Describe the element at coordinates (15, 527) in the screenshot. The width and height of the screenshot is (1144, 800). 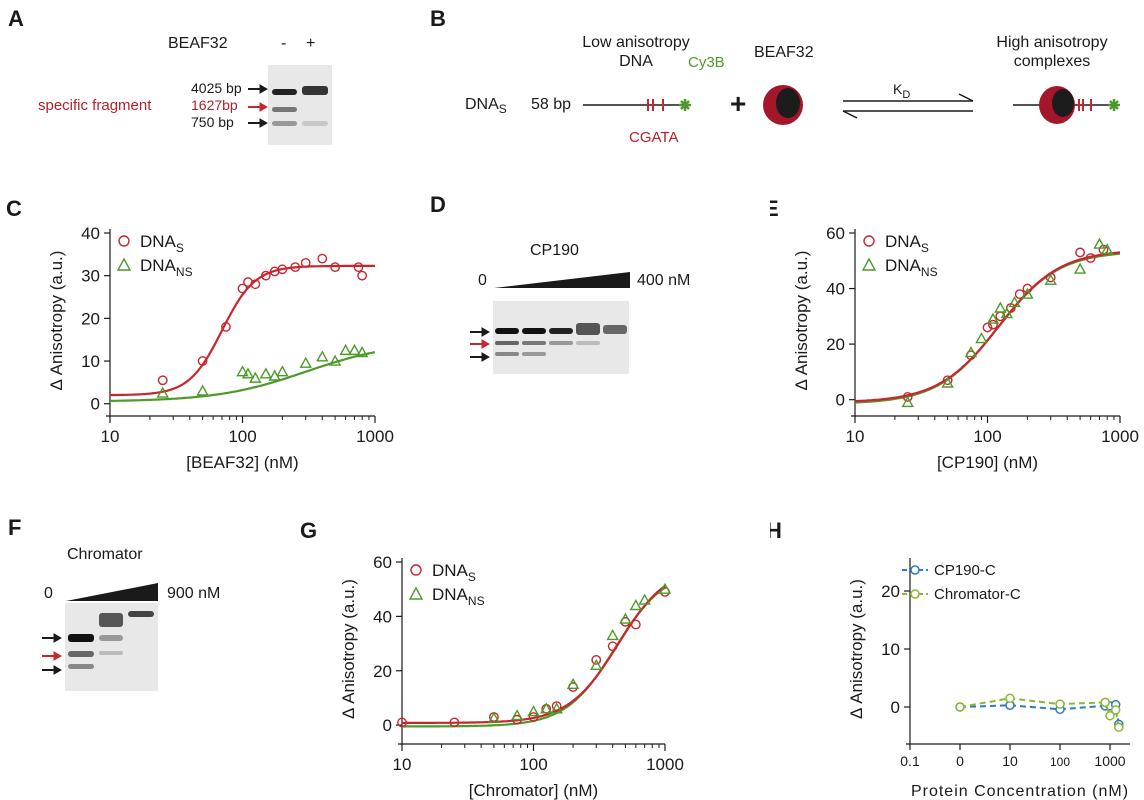
I see `panel-f-label: F` at that location.